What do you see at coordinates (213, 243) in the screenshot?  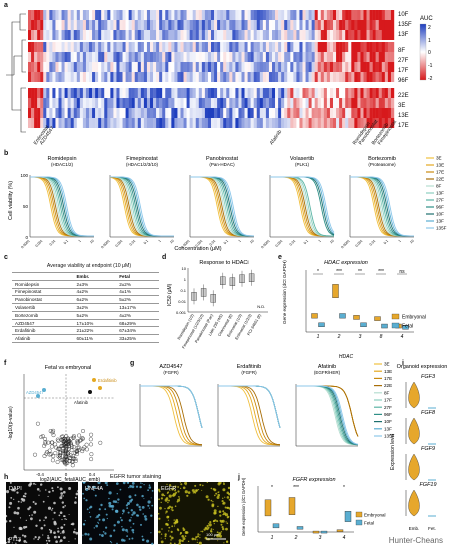 I see `x-tick: 0.01` at bounding box center [213, 243].